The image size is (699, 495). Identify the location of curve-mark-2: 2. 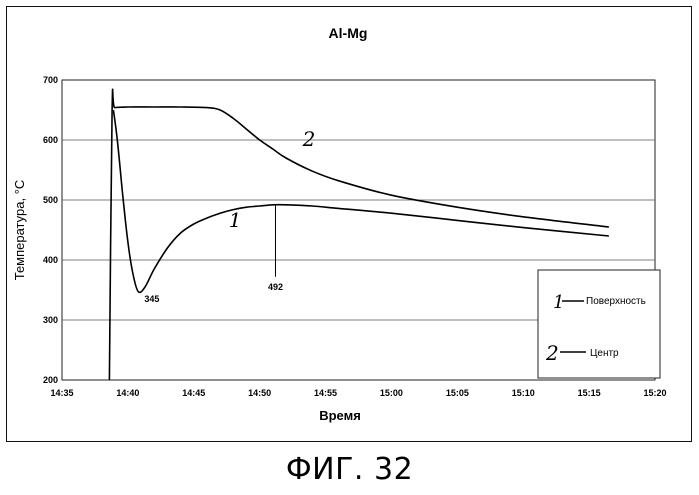
(309, 139).